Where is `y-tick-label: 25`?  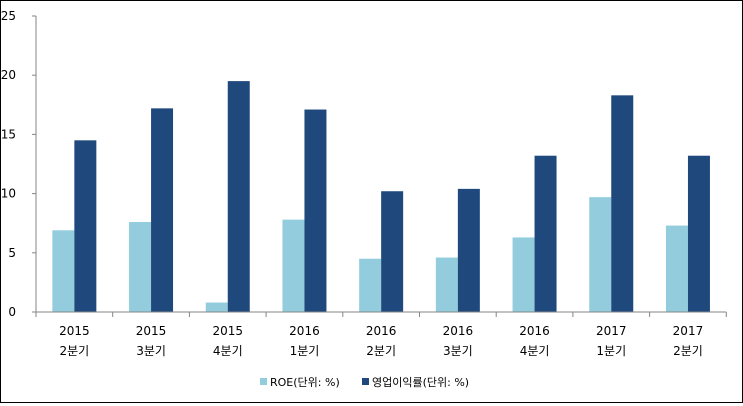 y-tick-label: 25 is located at coordinates (8, 16).